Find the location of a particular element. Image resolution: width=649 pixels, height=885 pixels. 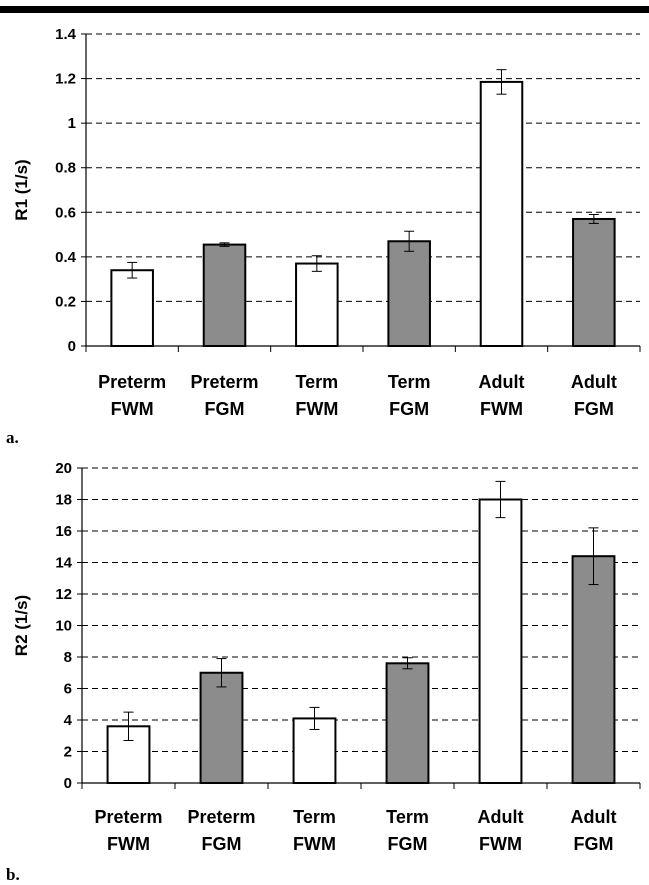

panel-label: b. is located at coordinates (13, 874).